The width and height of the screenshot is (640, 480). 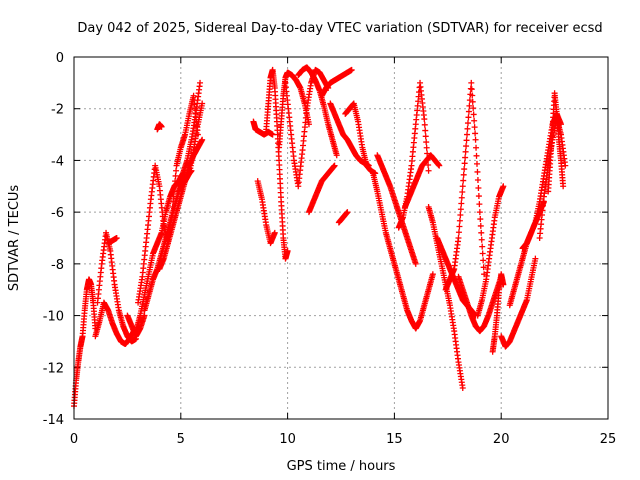 What do you see at coordinates (53, 239) in the screenshot?
I see `y-tick-labels: -14 -12 -10 -8 -6 -4 -2 0` at bounding box center [53, 239].